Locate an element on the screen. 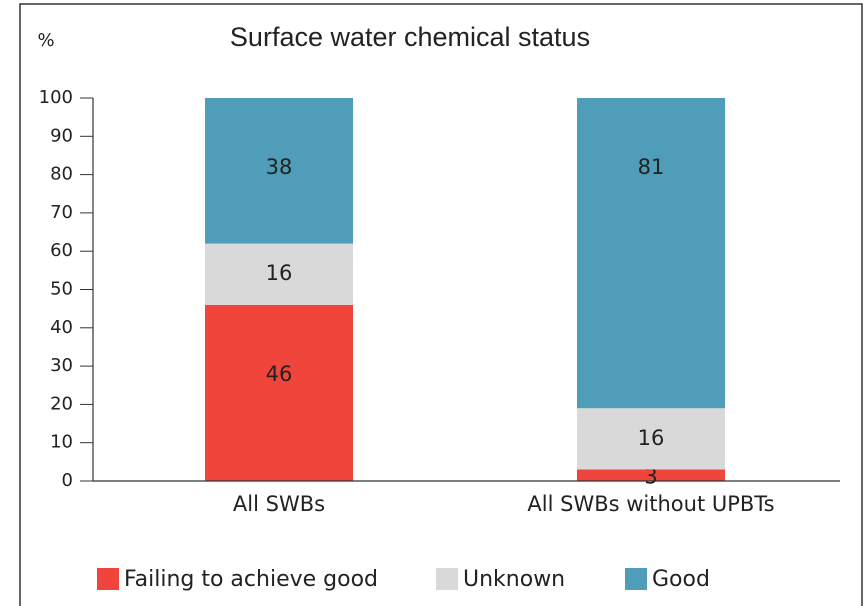 The height and width of the screenshot is (606, 867). y-axis-label: % is located at coordinates (45, 40).